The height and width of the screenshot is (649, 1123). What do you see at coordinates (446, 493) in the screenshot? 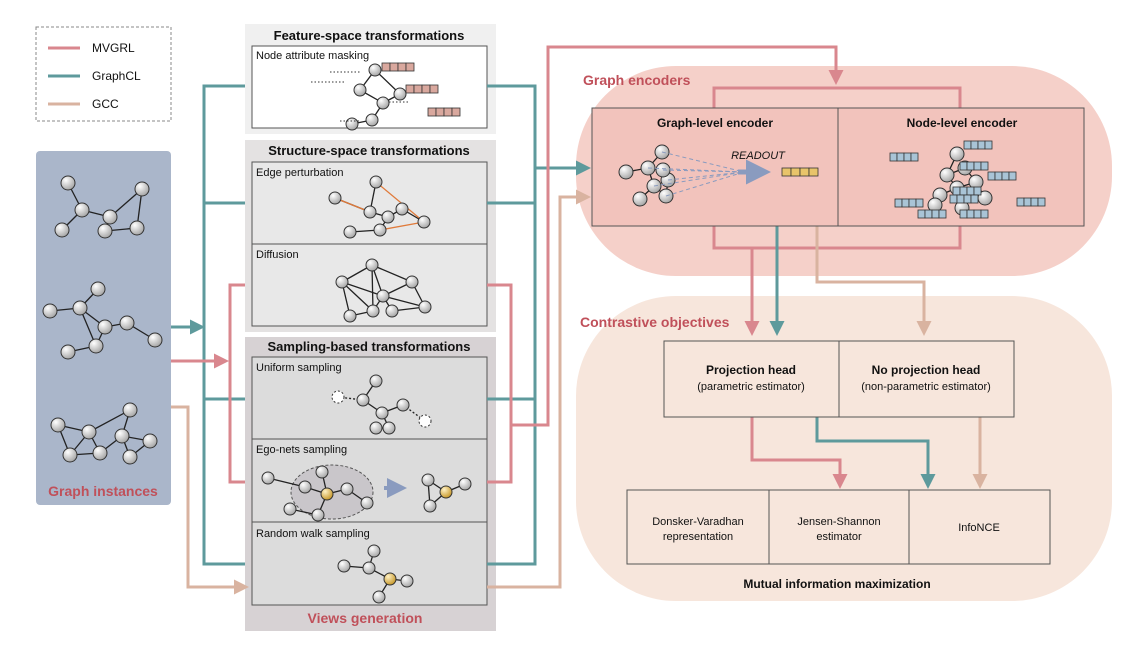
I see `ego-net-result` at bounding box center [446, 493].